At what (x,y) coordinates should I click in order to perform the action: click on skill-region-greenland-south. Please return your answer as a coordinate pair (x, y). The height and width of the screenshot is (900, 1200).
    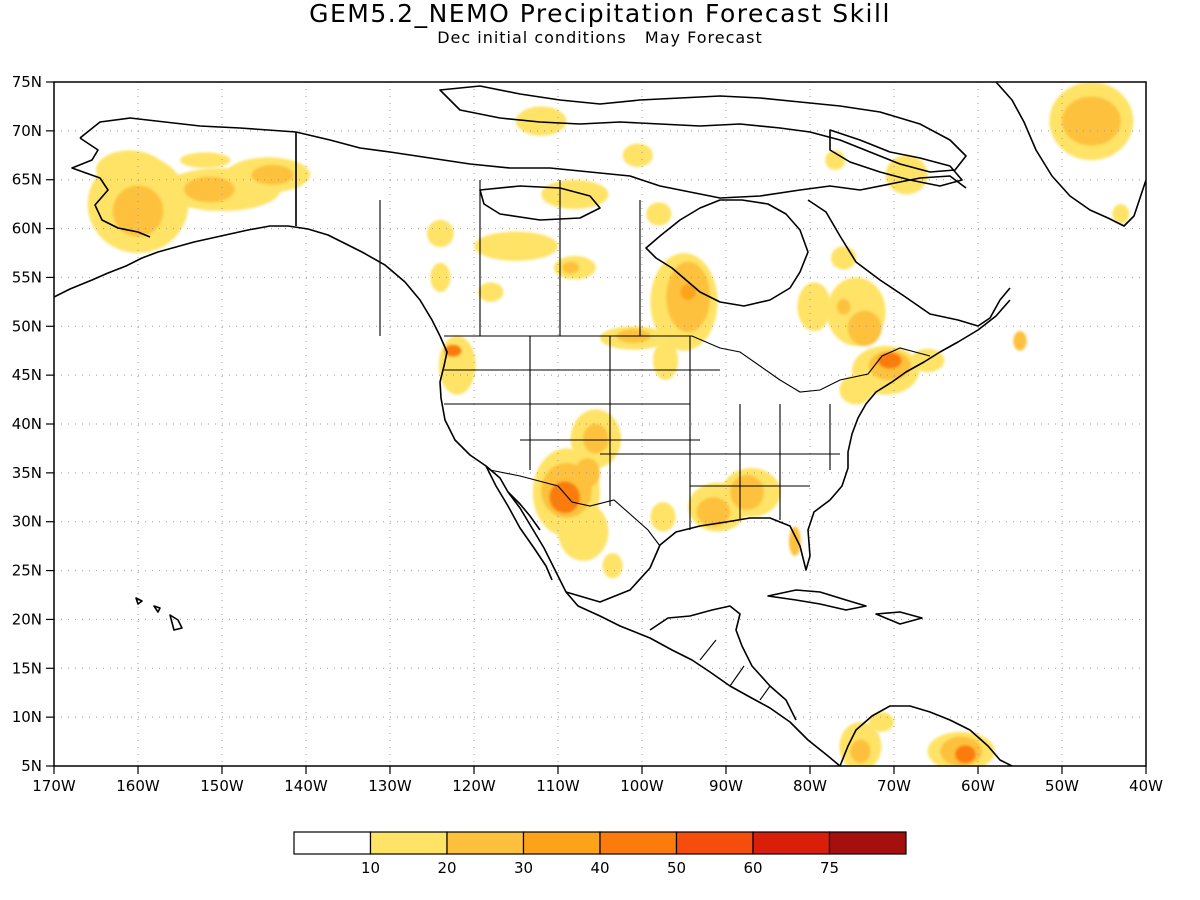
    Looking at the image, I should click on (1121, 214).